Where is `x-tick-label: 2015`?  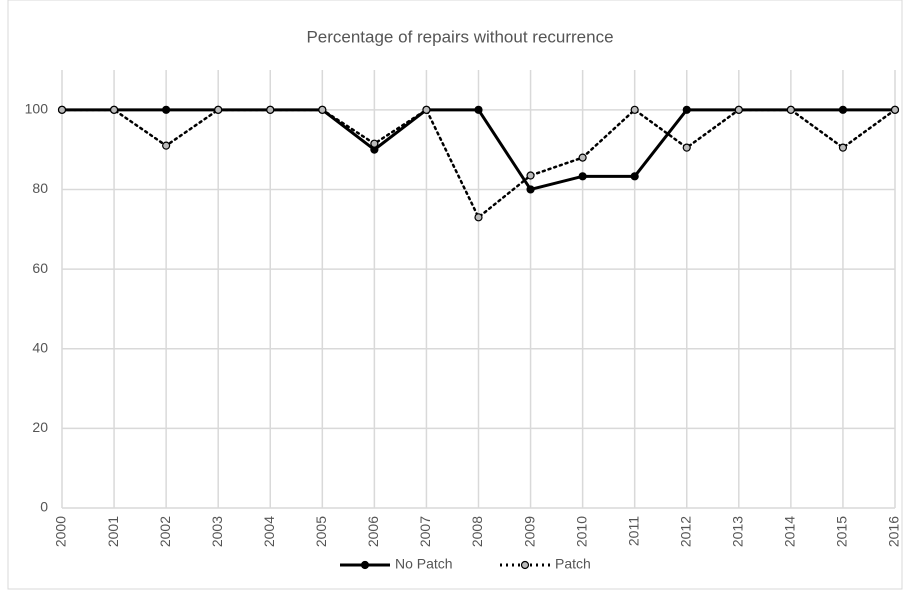
x-tick-label: 2015 is located at coordinates (842, 531).